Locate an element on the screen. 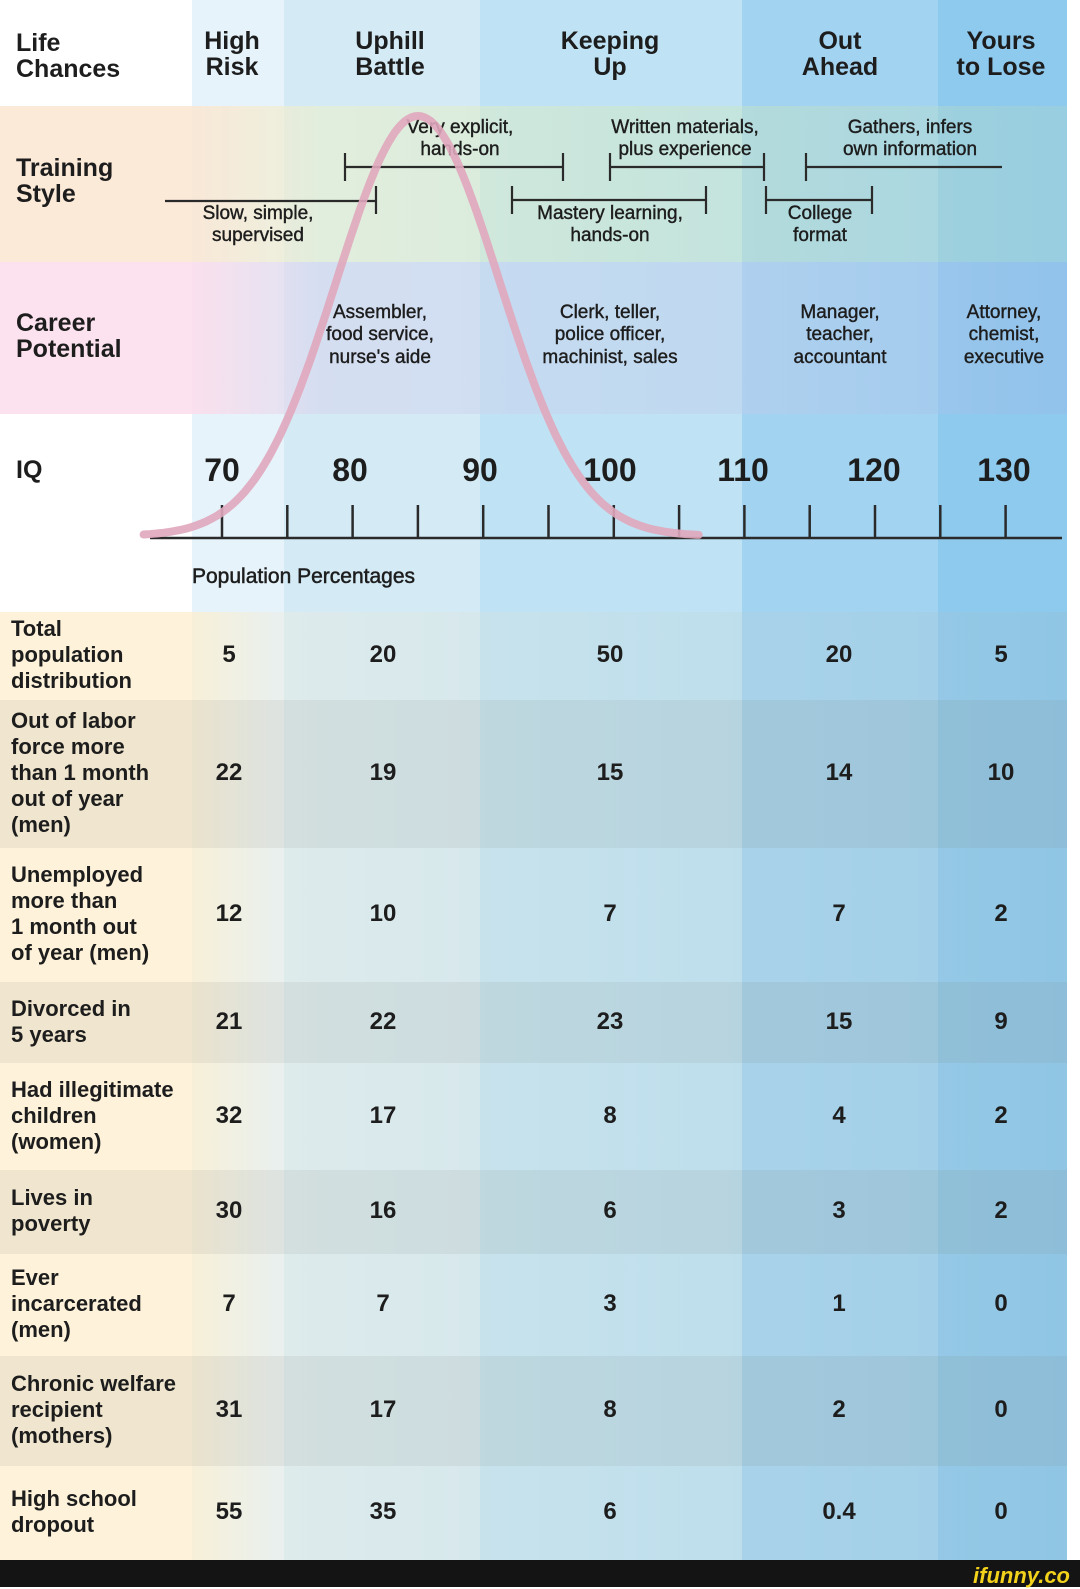  bell-curve is located at coordinates (421, 325).